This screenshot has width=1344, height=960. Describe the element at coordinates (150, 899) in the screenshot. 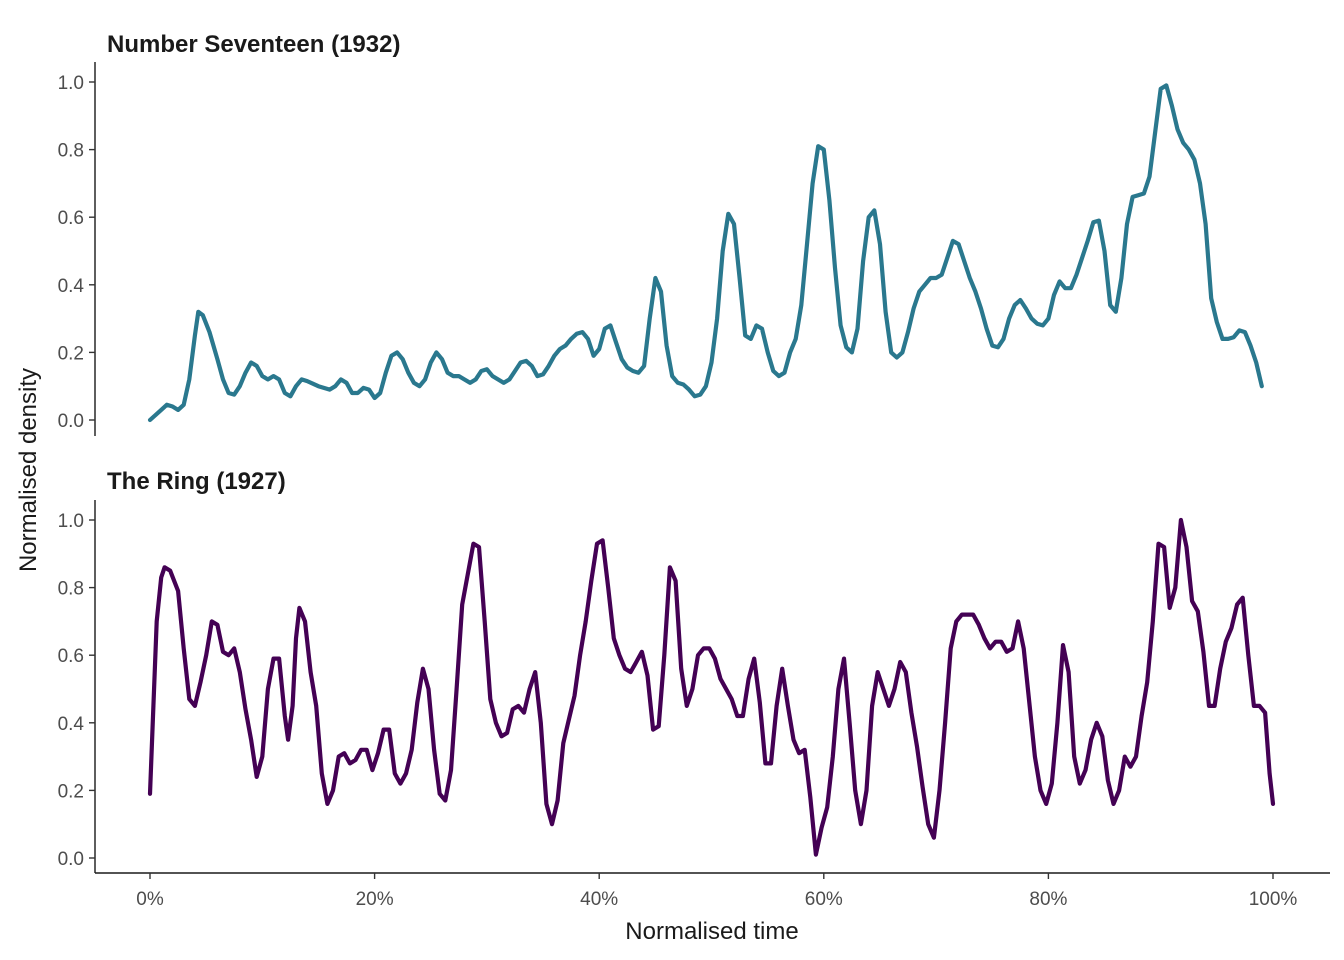

I see `x-tick-label: 0%` at that location.